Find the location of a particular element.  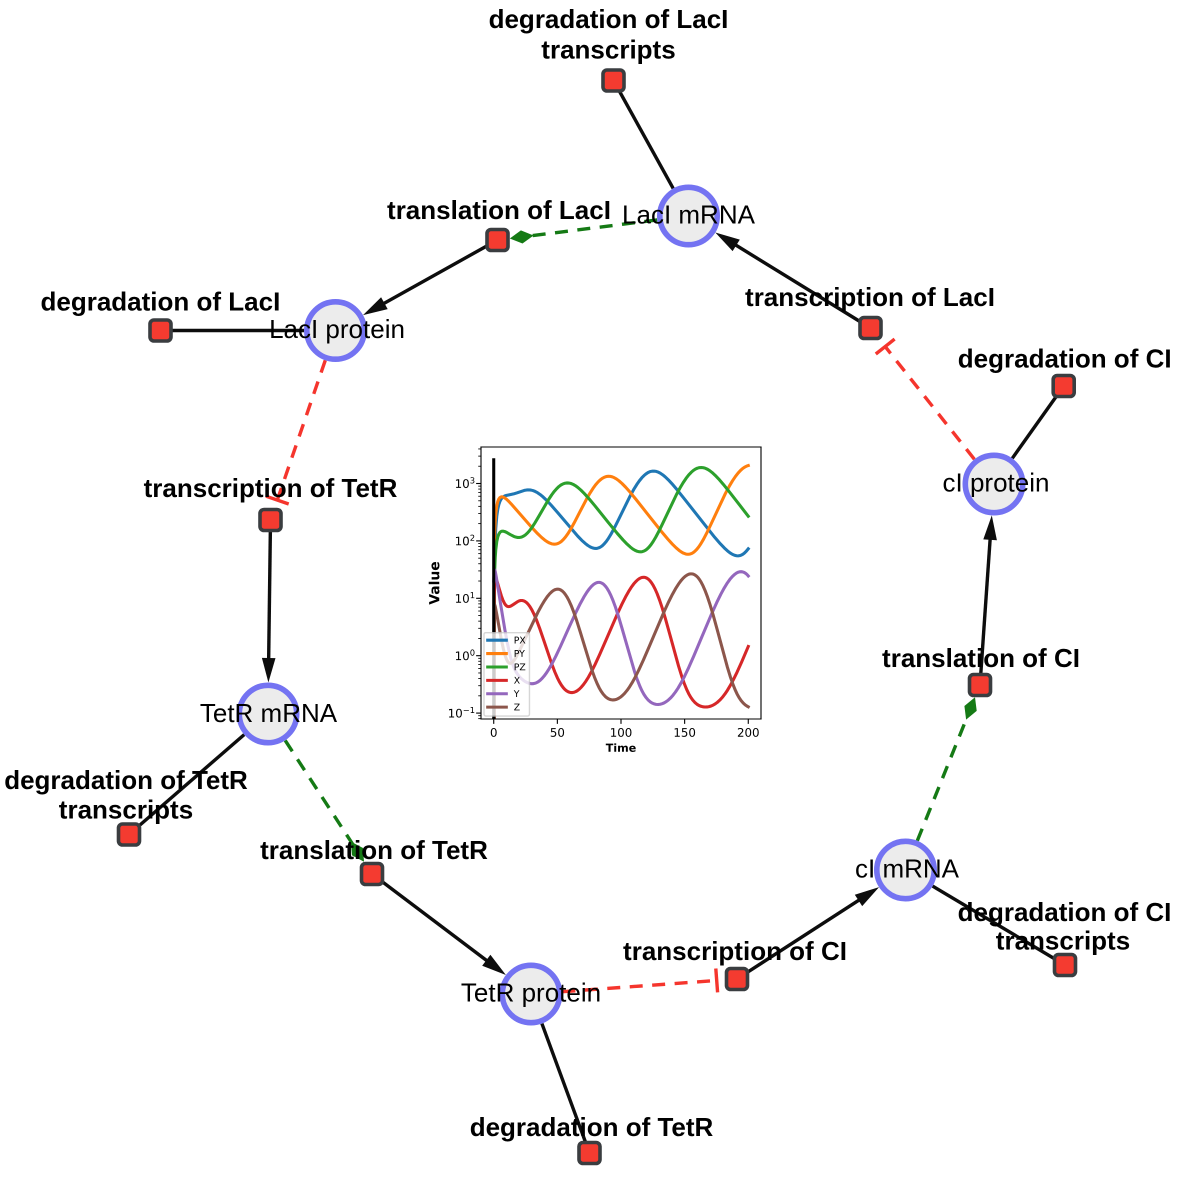

svg-text: cI protein is located at coordinates (996, 483).